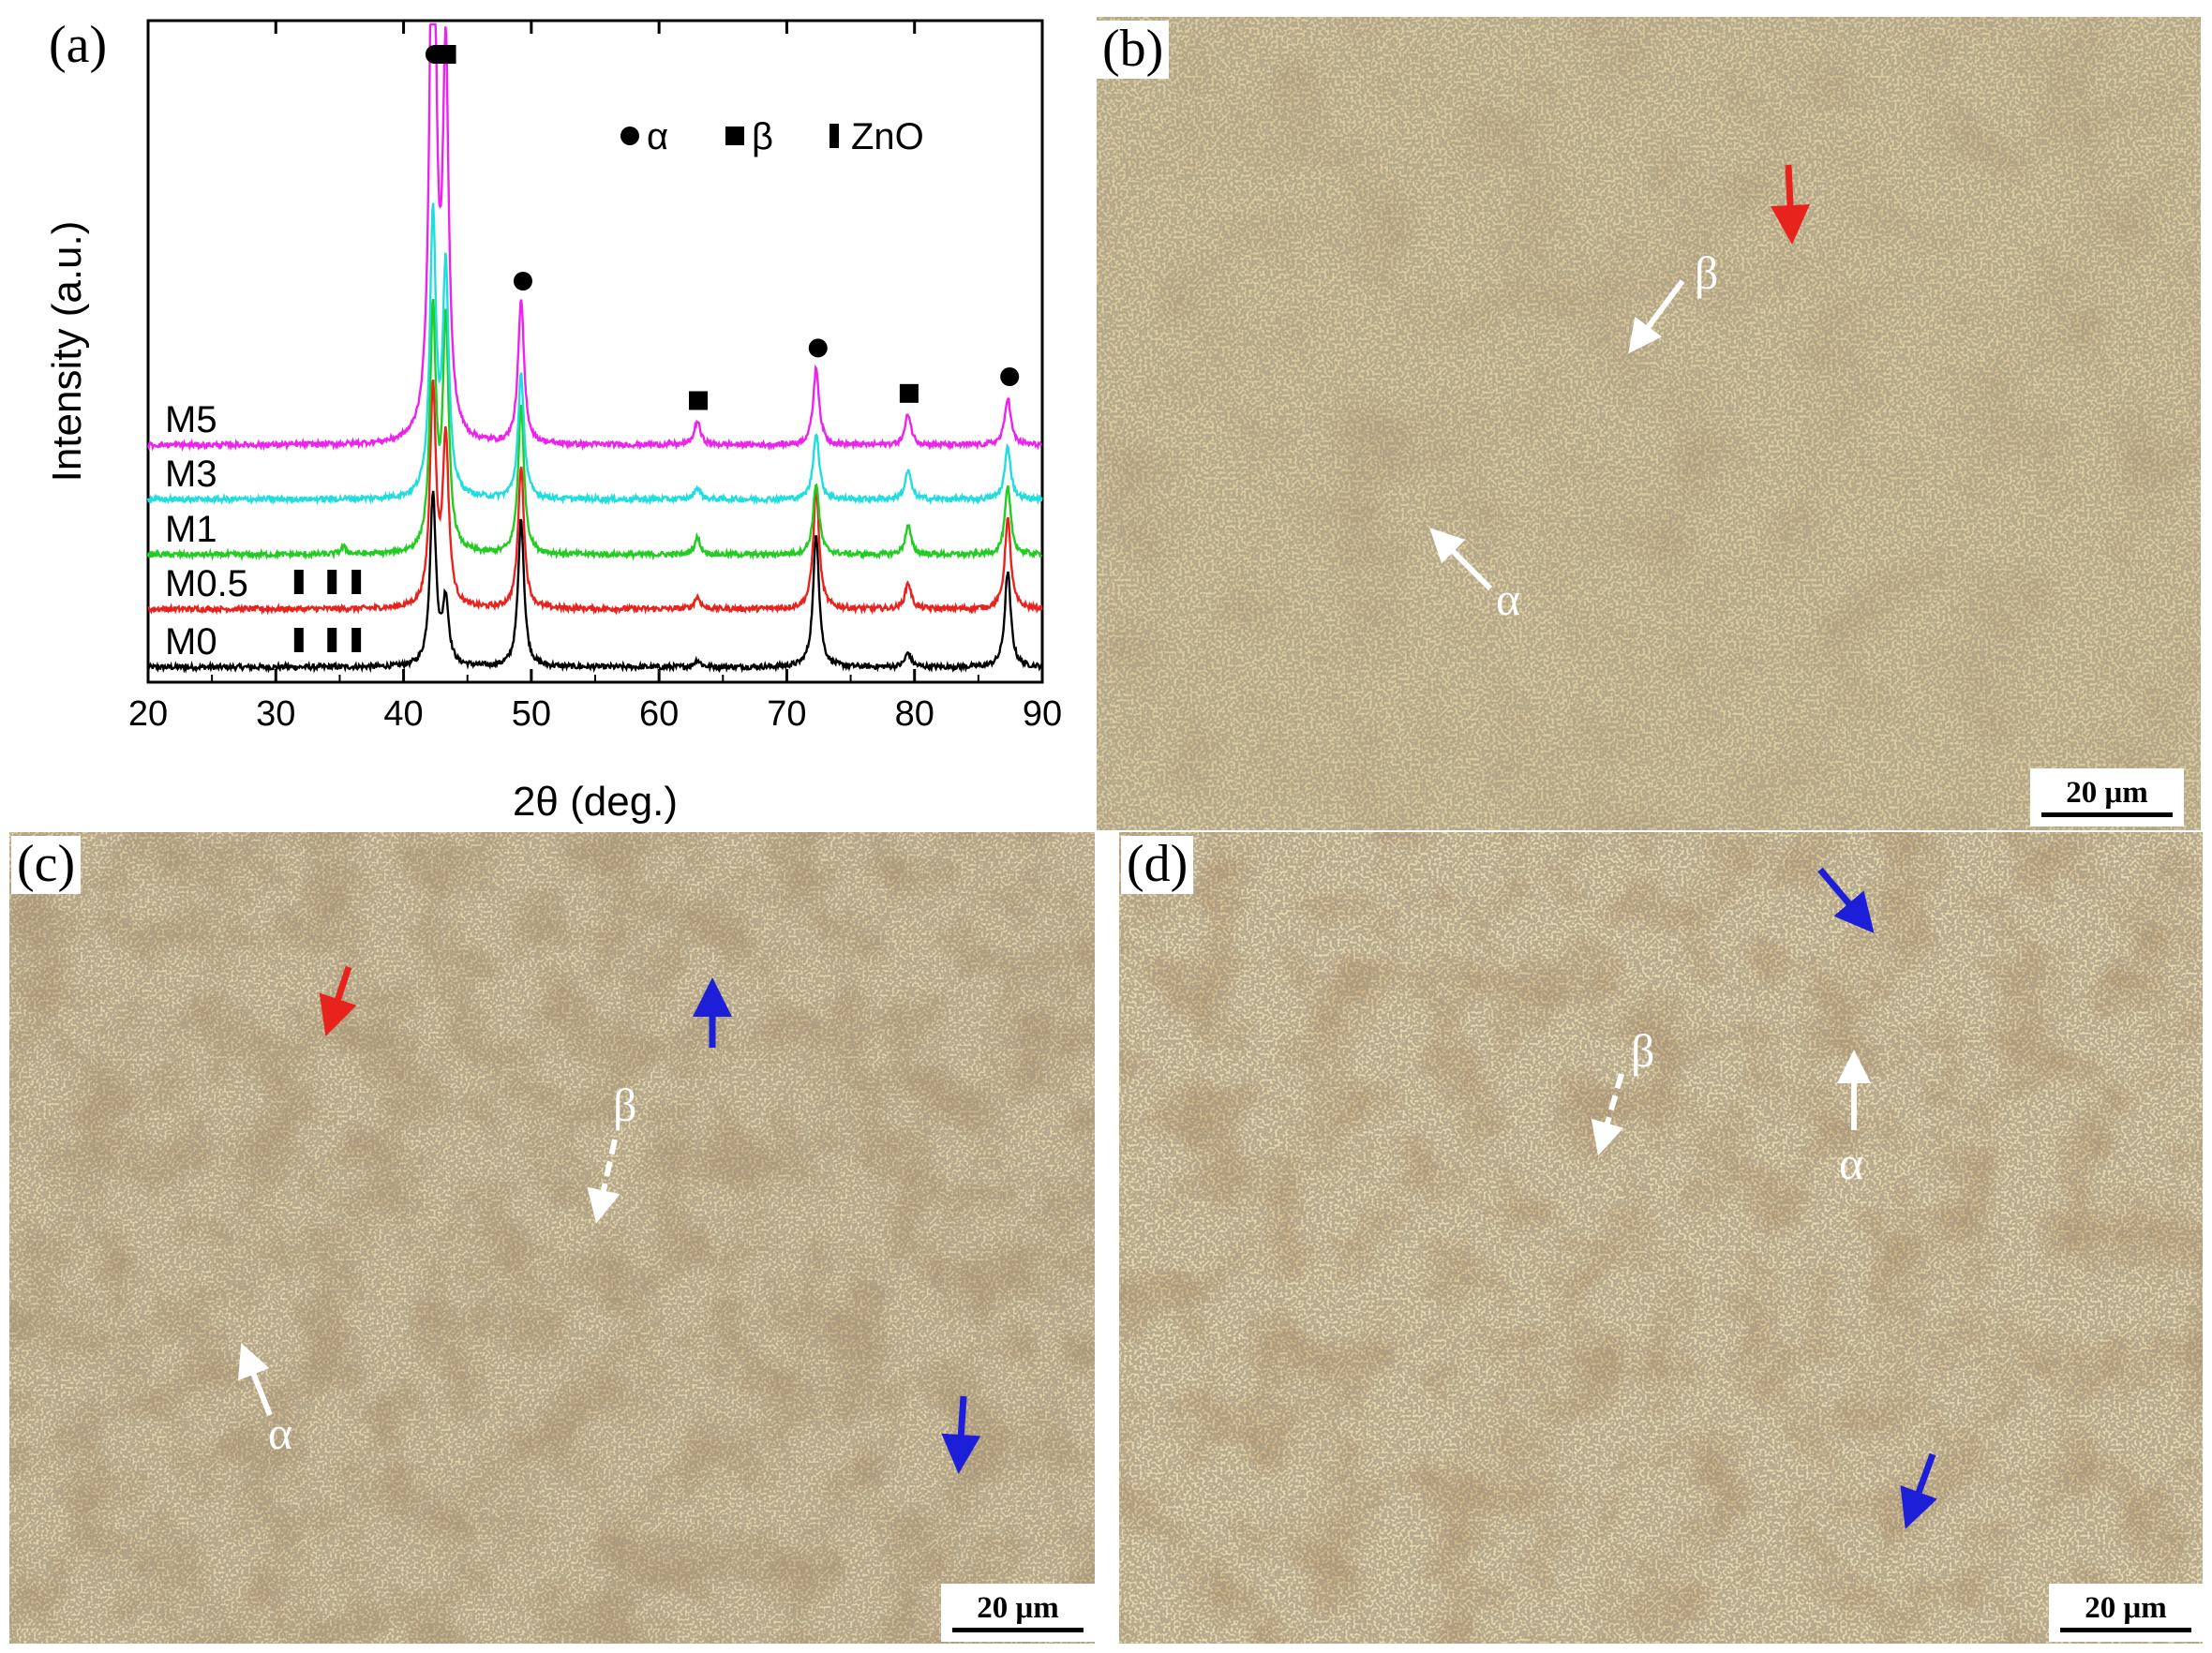 This screenshot has height=1653, width=2212. Describe the element at coordinates (594, 582) in the screenshot. I see `series-line-M0` at that location.